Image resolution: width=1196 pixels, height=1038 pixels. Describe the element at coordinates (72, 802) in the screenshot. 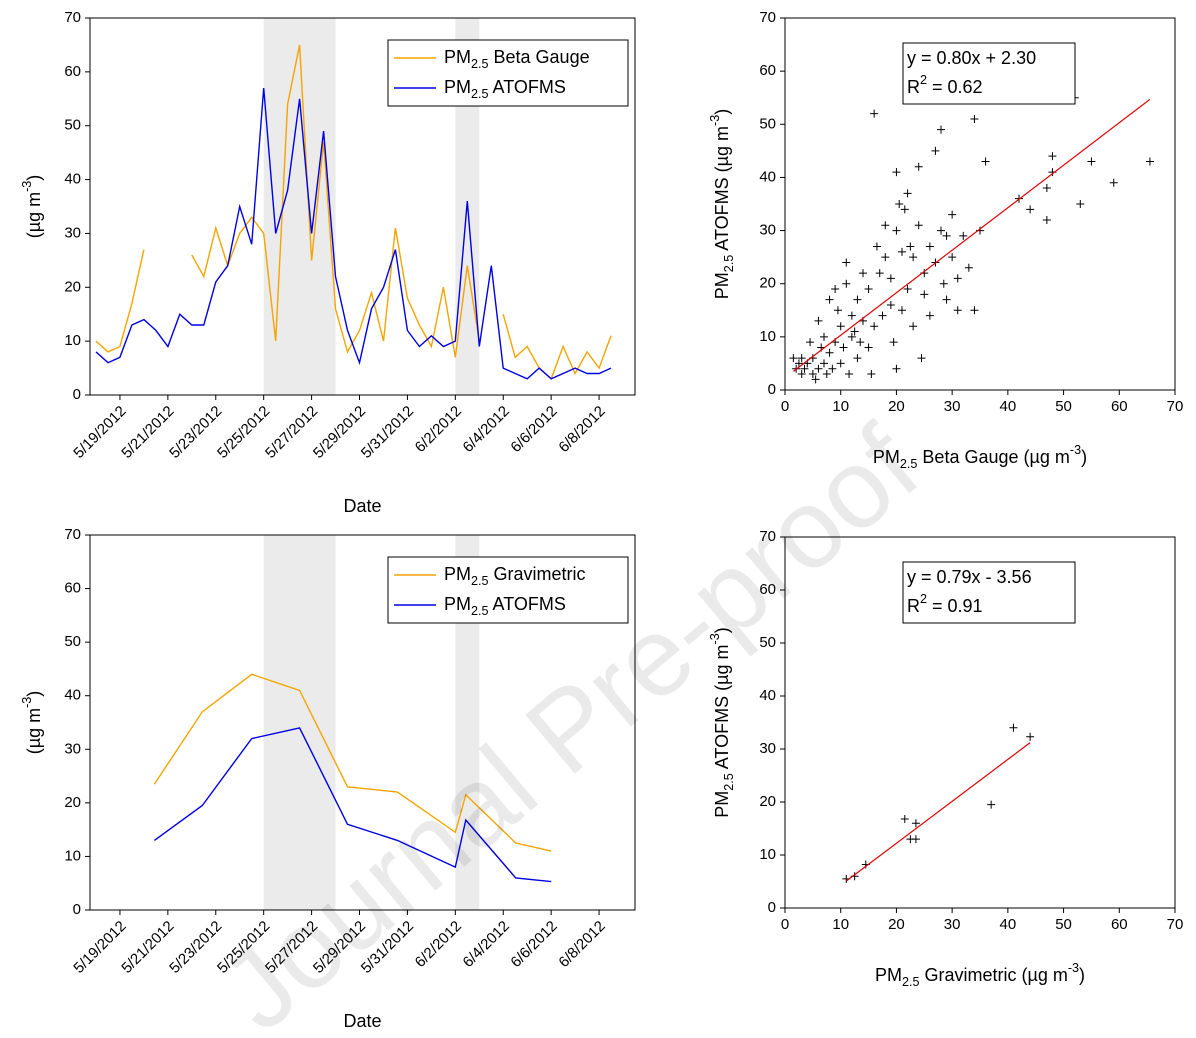

I see `y-tick-label: 20` at that location.